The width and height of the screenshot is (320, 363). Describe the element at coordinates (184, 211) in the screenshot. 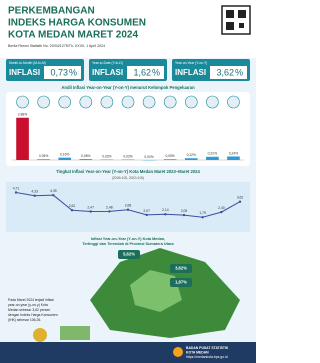

I see `value-label: 2,05` at that location.